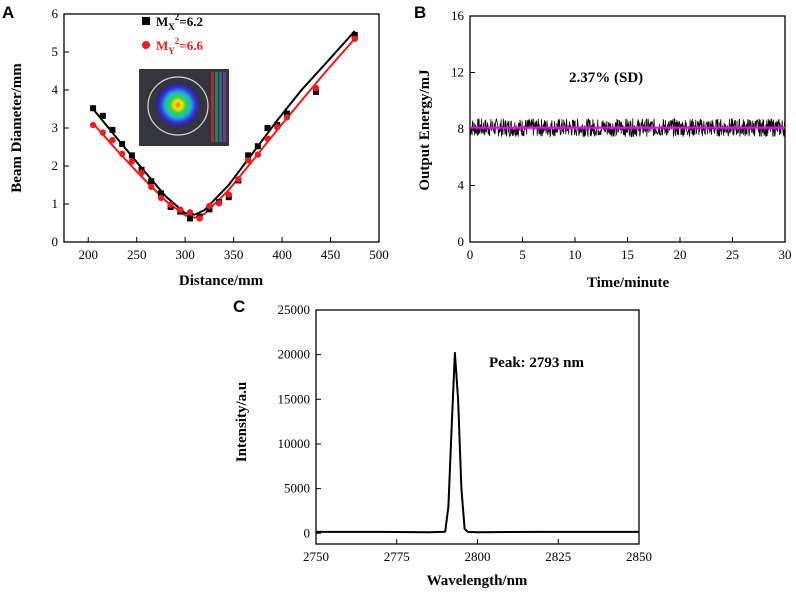  What do you see at coordinates (420, 12) in the screenshot?
I see `panel-label-b: B` at bounding box center [420, 12].